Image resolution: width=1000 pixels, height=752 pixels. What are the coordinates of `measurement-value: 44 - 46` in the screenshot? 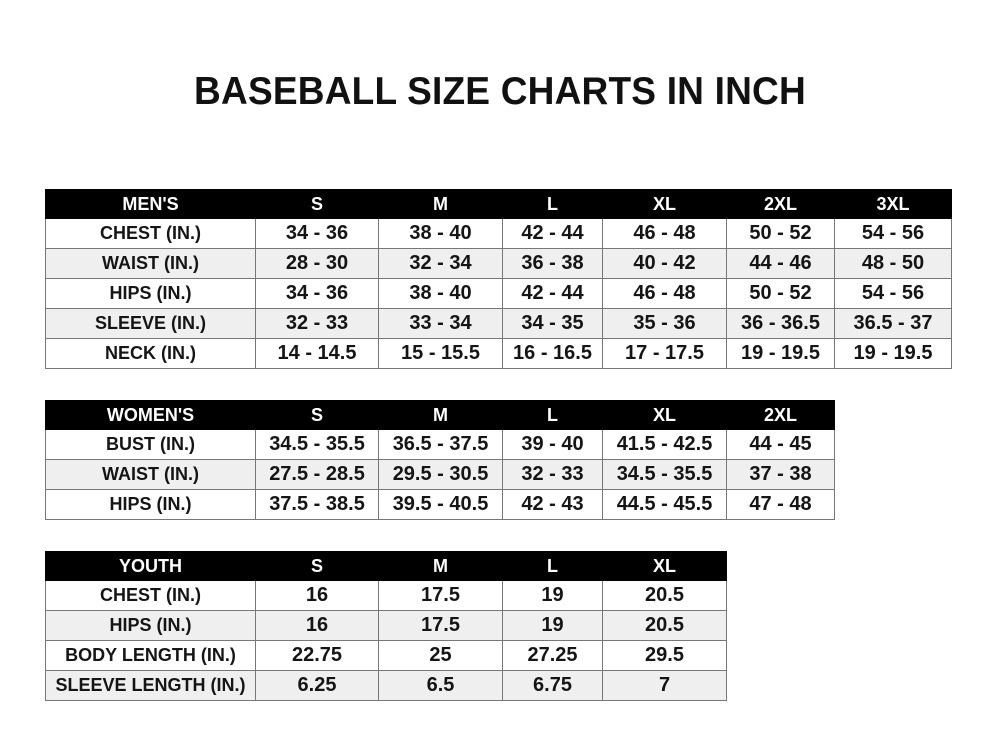 It's located at (780, 263).